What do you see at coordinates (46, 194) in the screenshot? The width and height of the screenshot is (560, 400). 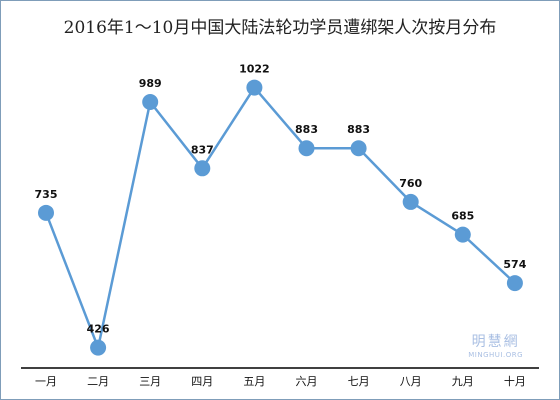 I see `data-label-1: 735` at bounding box center [46, 194].